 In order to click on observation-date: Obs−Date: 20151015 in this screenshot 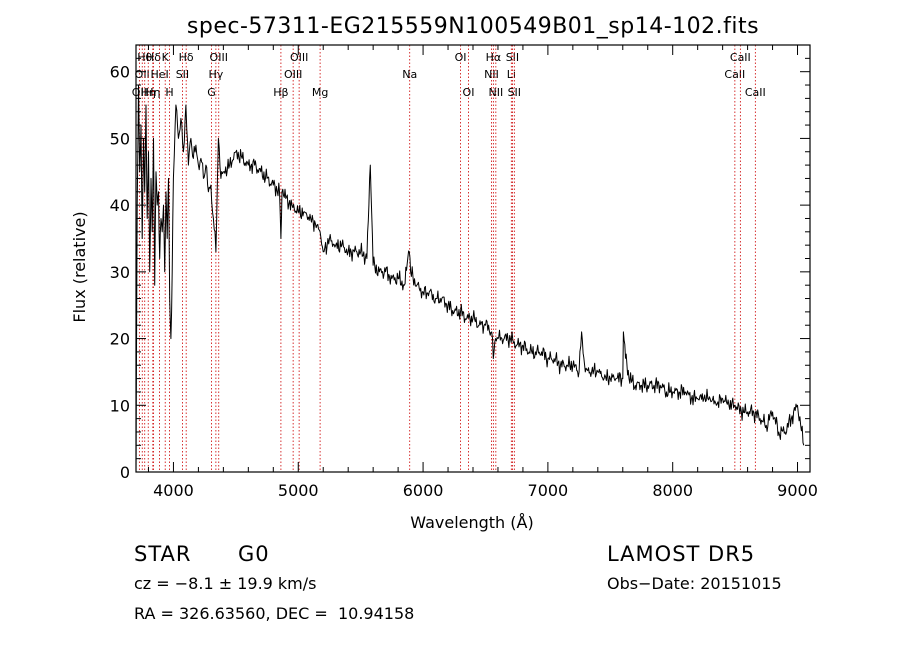, I will do `click(694, 583)`.